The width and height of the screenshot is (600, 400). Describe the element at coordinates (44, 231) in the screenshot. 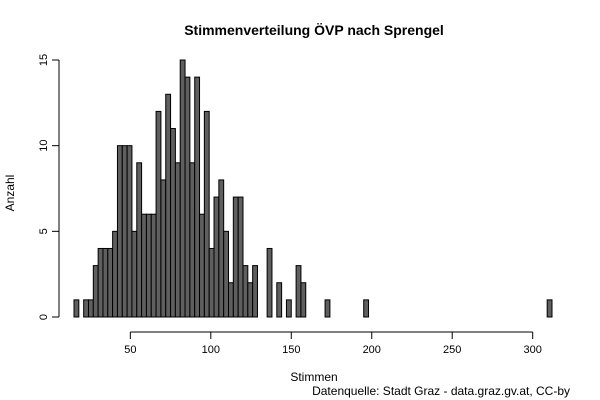

I see `y-tick-label: 5` at that location.